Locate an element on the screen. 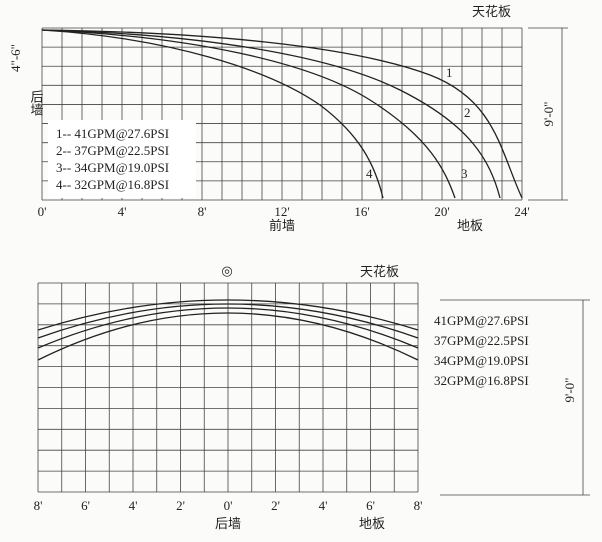  height-label: 4"-6" is located at coordinates (15, 58).